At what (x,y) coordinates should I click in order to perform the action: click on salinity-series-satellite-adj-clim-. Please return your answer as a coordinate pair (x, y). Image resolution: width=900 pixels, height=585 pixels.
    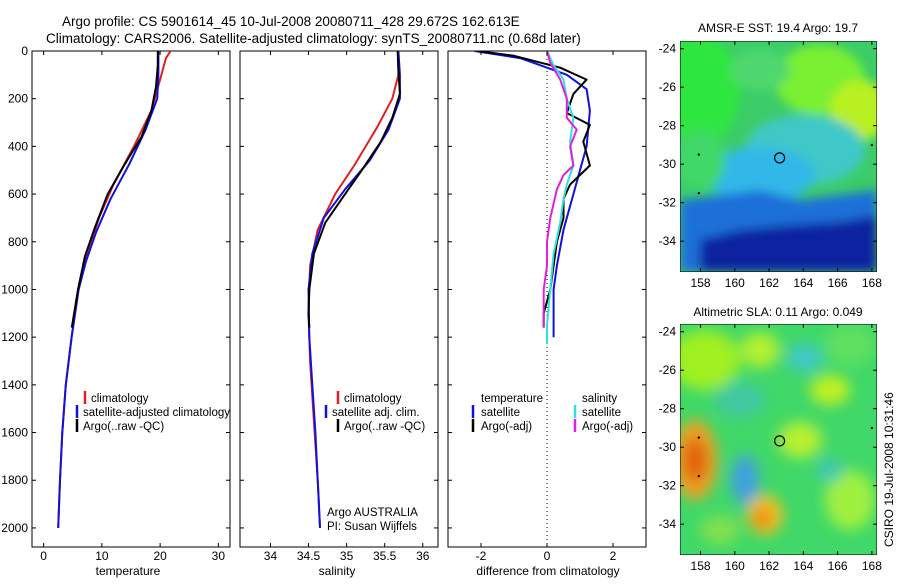
    Looking at the image, I should click on (354, 289).